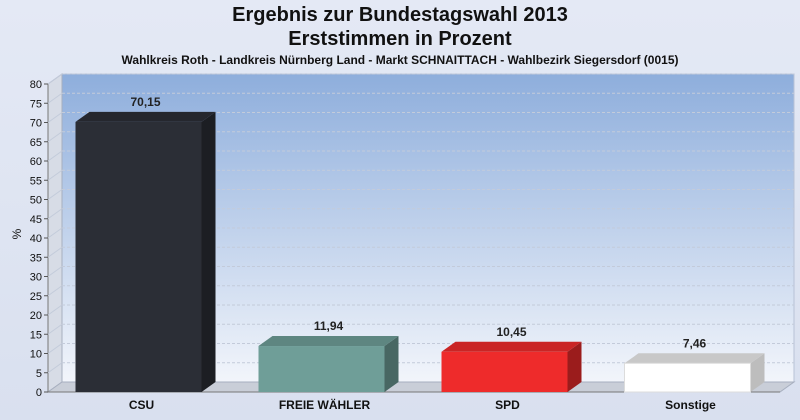 The width and height of the screenshot is (800, 420). What do you see at coordinates (695, 343) in the screenshot?
I see `value-label: 7,46` at bounding box center [695, 343].